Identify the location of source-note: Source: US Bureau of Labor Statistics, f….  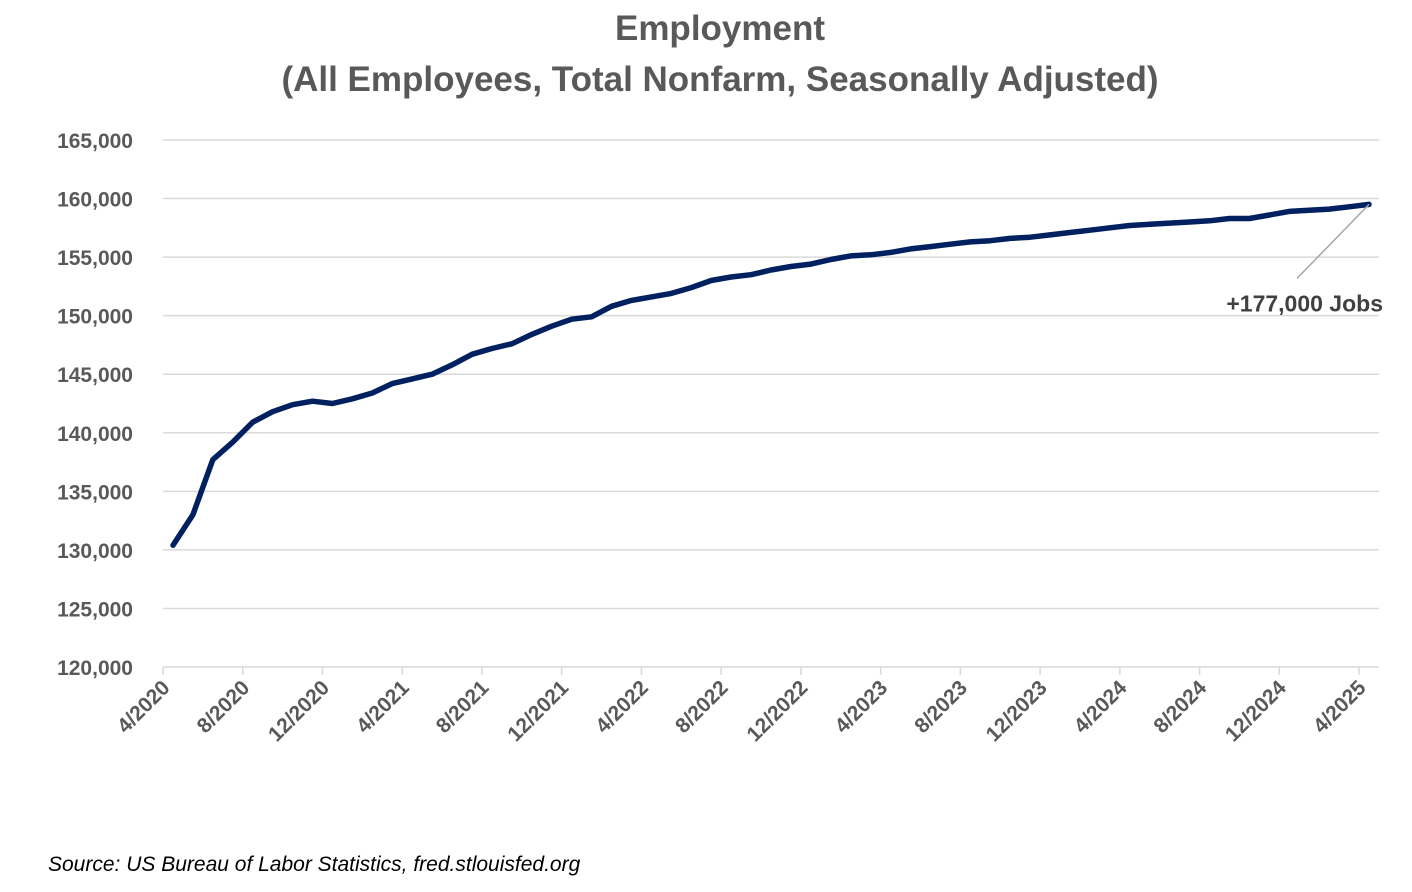
(314, 864).